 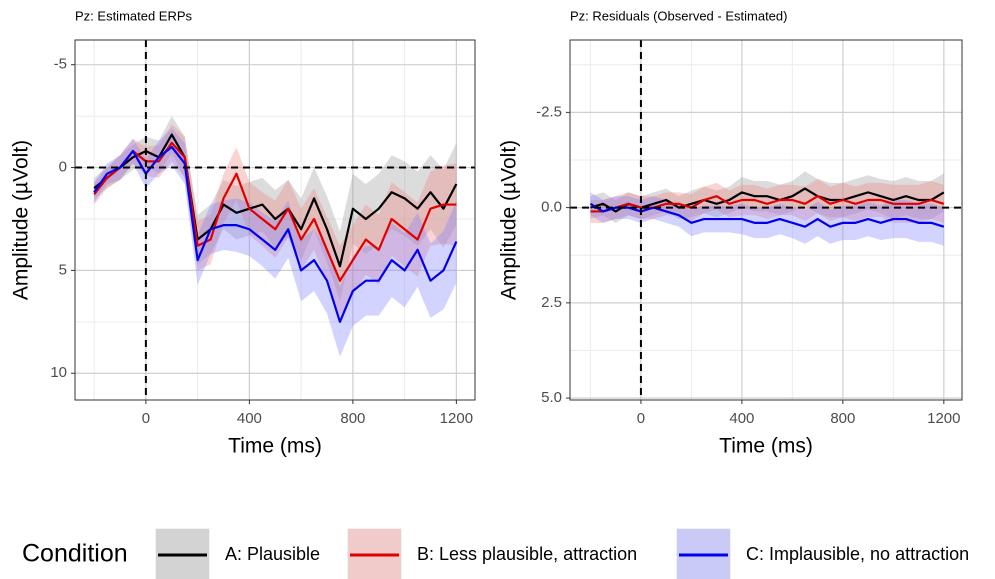 What do you see at coordinates (134, 15) in the screenshot?
I see `chart-title: Pz: Estimated ERPs` at bounding box center [134, 15].